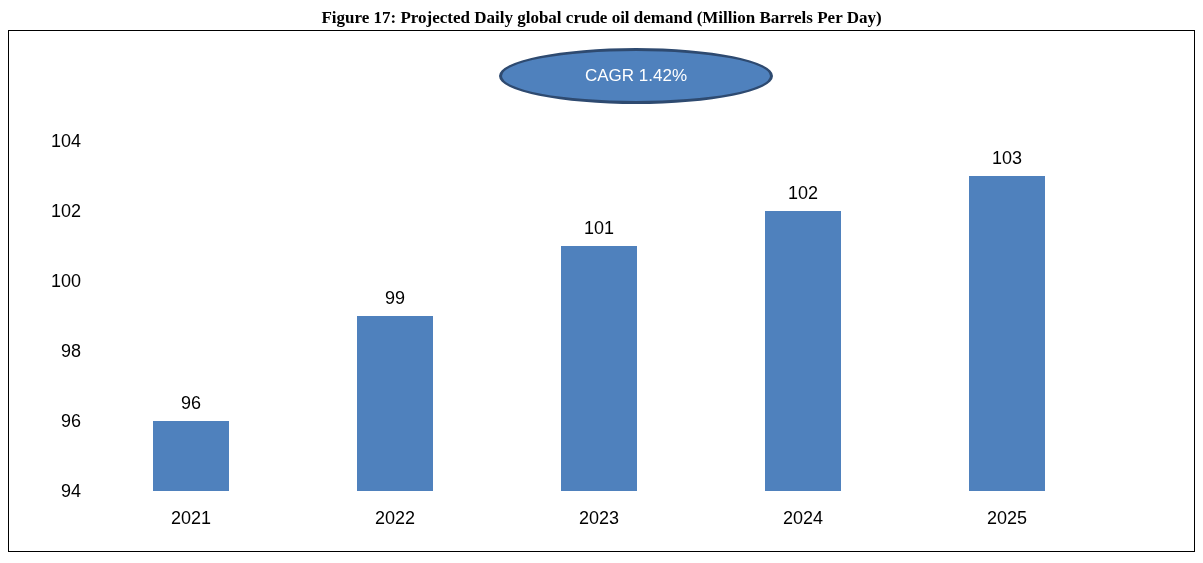 The height and width of the screenshot is (563, 1203). Describe the element at coordinates (70, 421) in the screenshot. I see `y-tick-label: 96` at that location.